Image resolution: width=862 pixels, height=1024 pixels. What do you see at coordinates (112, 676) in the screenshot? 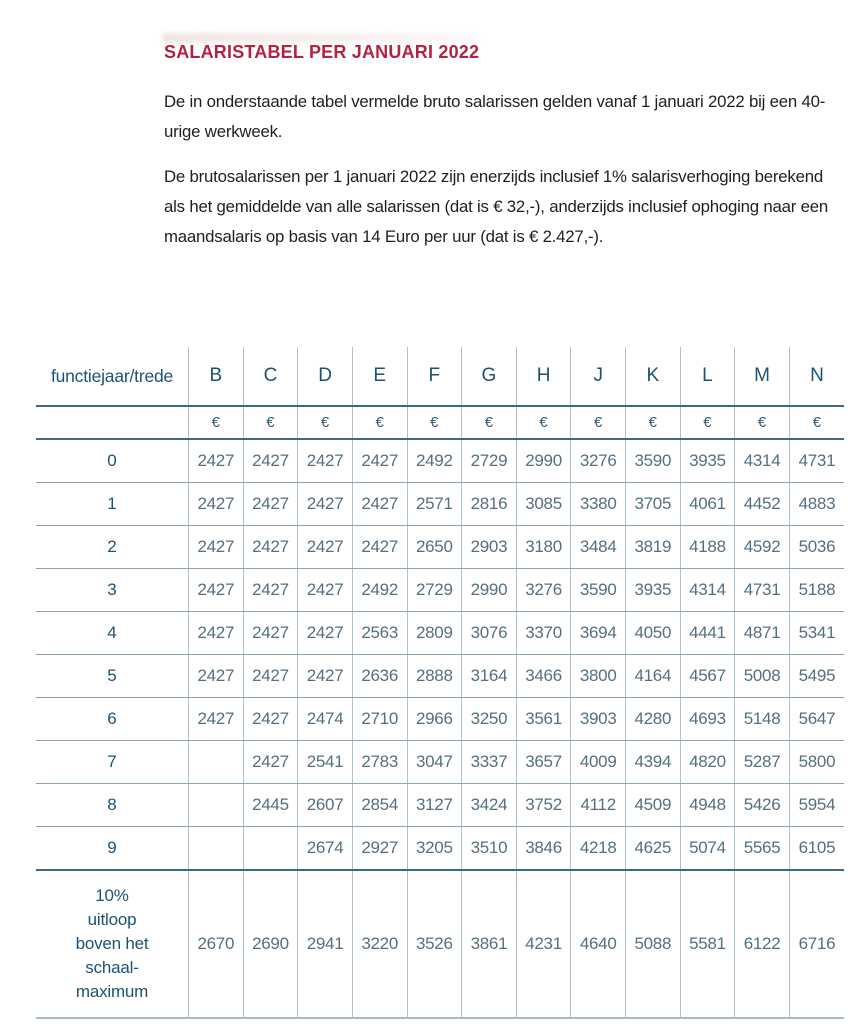
I see `row-label: 5` at bounding box center [112, 676].